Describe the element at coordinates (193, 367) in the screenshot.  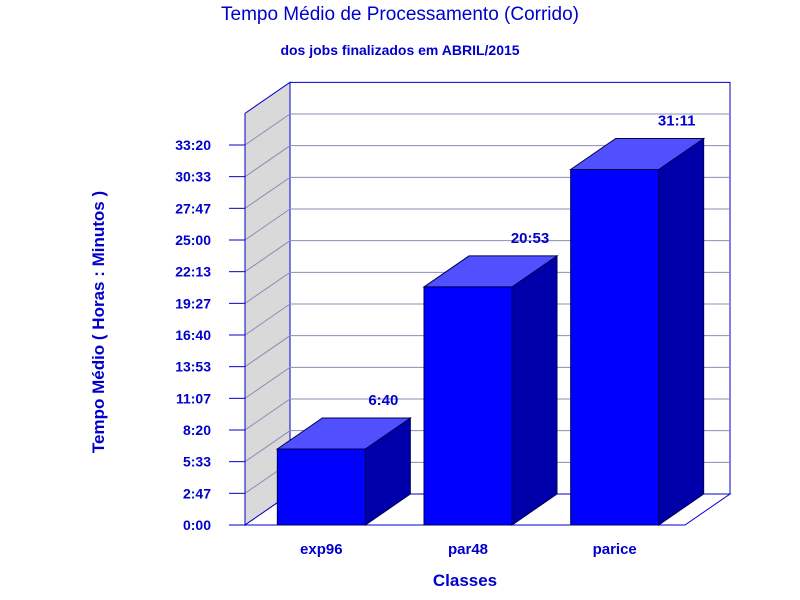
I see `y-tick-label: 13:53` at that location.